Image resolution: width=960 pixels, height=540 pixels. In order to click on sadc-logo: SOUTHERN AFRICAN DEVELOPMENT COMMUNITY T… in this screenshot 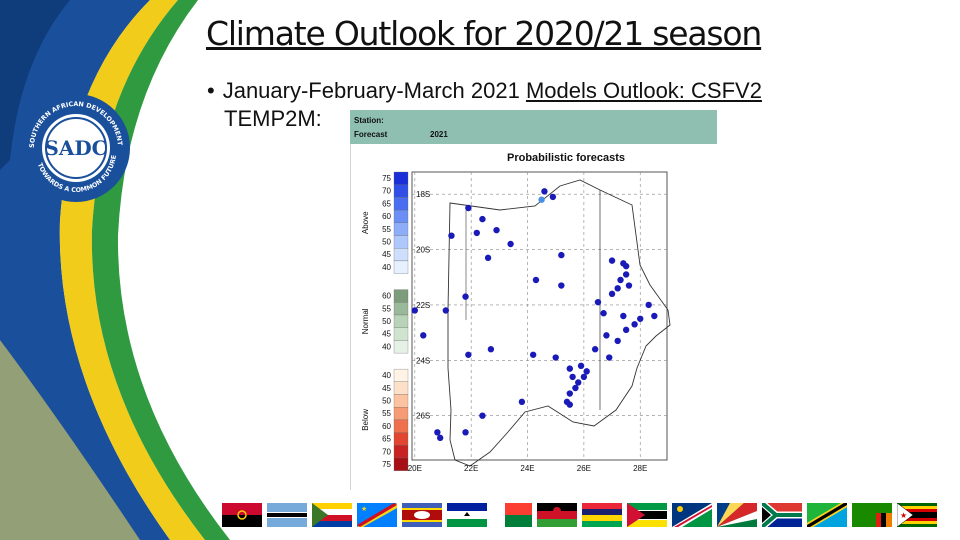, I will do `click(75, 147)`.